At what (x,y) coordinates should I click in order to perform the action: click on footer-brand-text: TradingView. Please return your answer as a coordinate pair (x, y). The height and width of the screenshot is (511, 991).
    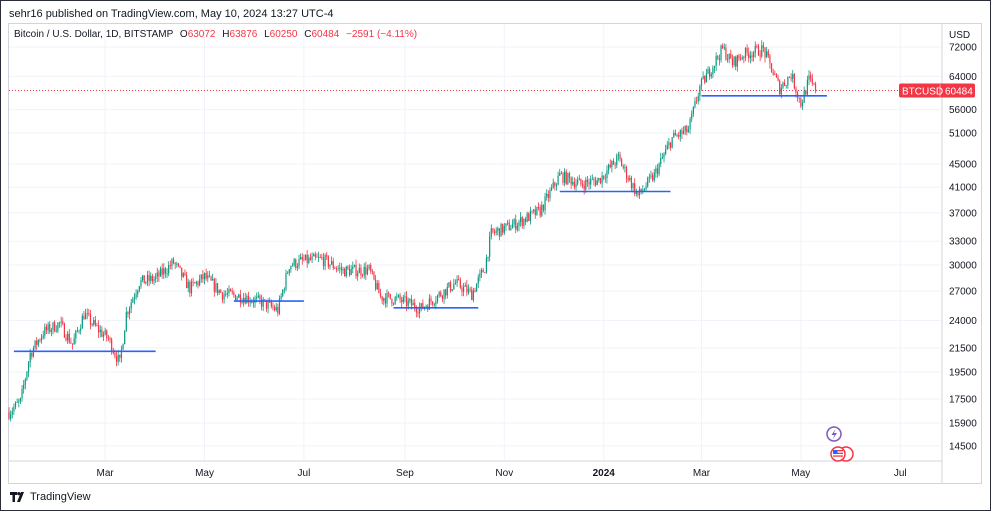
    Looking at the image, I should click on (60, 497).